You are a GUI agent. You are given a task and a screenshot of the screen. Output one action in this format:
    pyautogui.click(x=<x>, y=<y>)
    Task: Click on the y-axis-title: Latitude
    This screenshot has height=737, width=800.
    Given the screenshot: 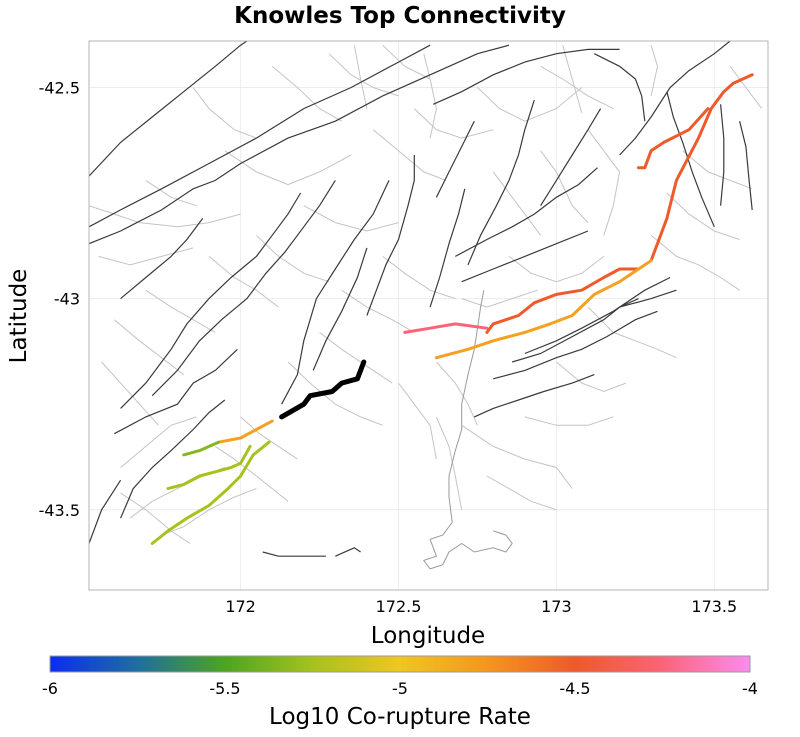 What is the action you would take?
    pyautogui.click(x=19, y=316)
    